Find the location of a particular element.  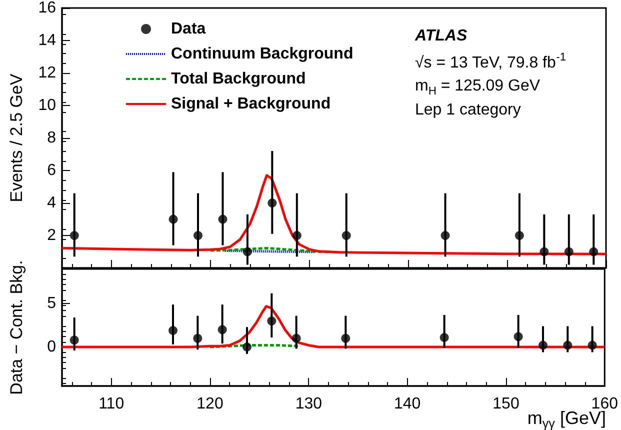

y-tick-label: 10 is located at coordinates (47, 105).